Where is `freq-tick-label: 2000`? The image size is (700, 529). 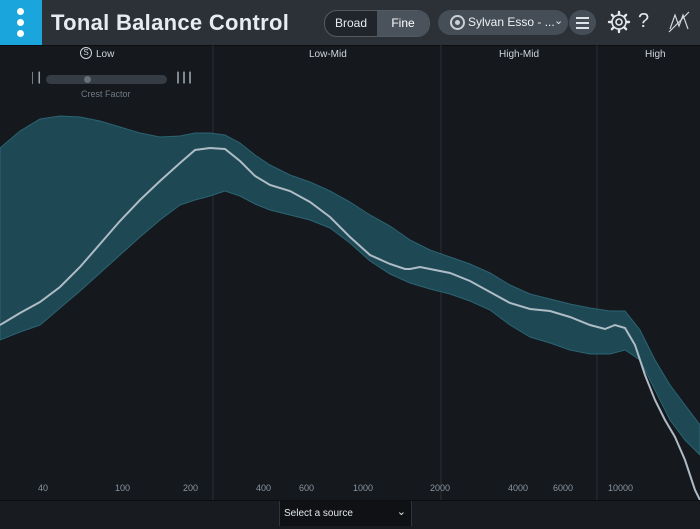 freq-tick-label: 2000 is located at coordinates (440, 488).